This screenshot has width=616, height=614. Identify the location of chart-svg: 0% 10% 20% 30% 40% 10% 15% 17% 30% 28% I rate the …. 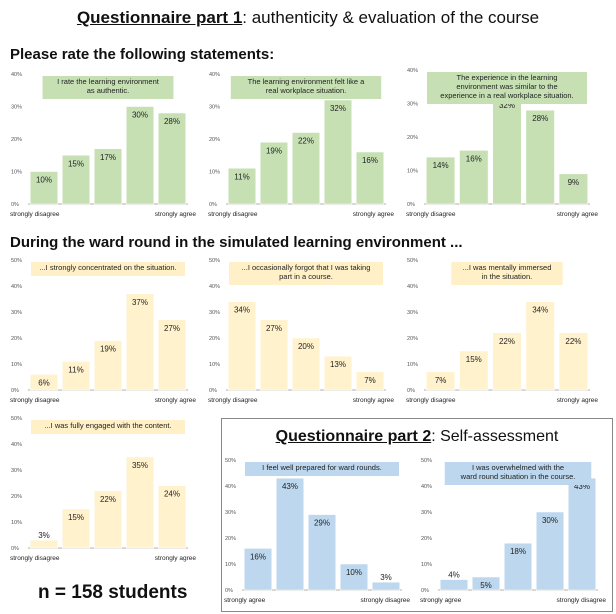
(103, 145).